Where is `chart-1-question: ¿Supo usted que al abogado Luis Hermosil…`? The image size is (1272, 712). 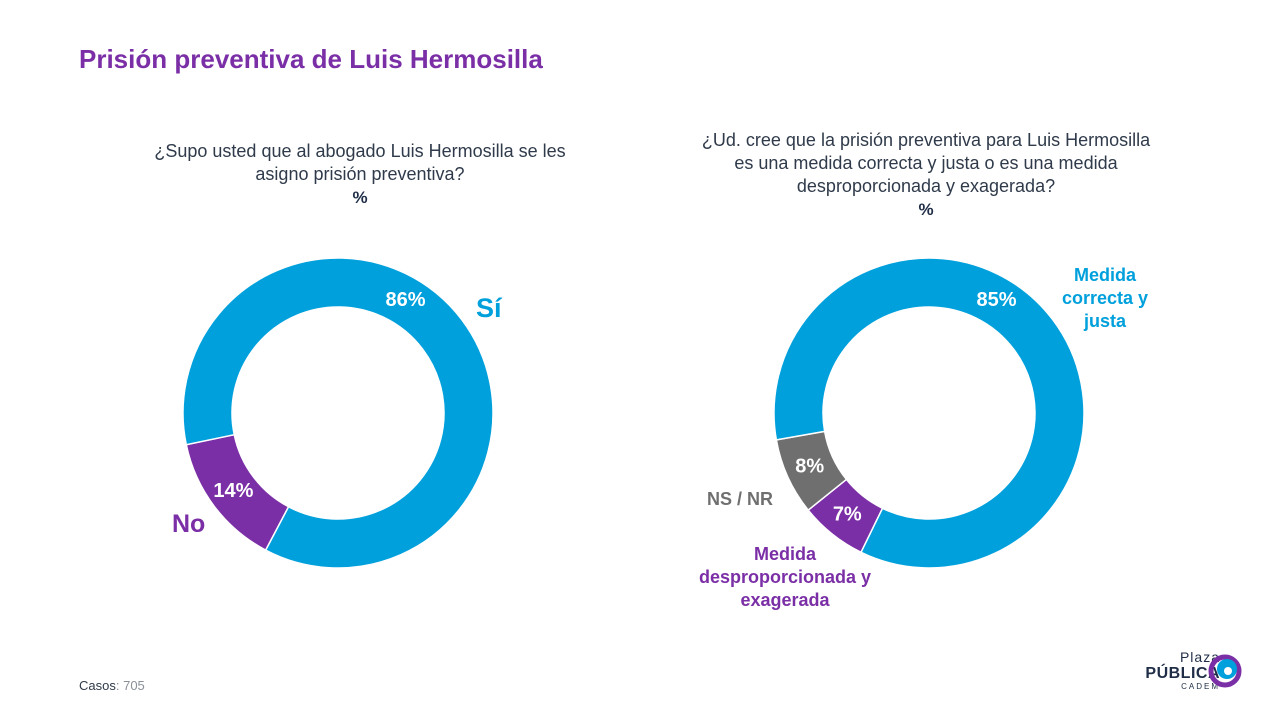
chart-1-question: ¿Supo usted que al abogado Luis Hermosil… is located at coordinates (360, 174).